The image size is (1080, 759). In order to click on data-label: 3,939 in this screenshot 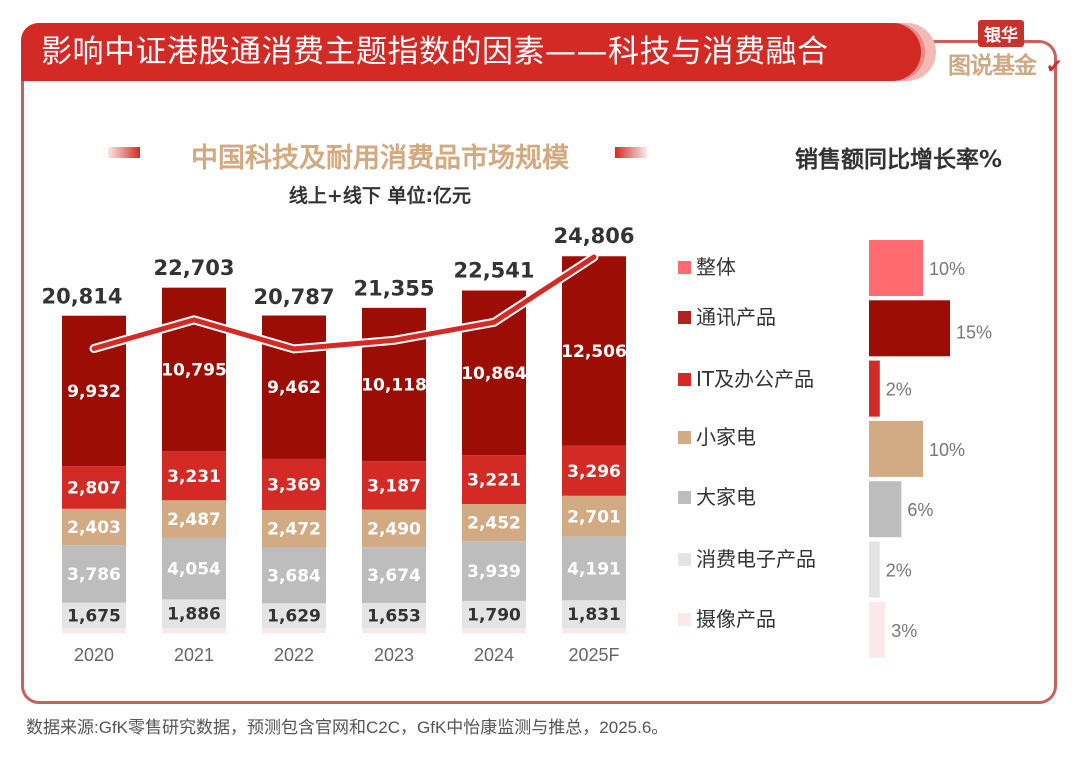, I will do `click(494, 572)`.